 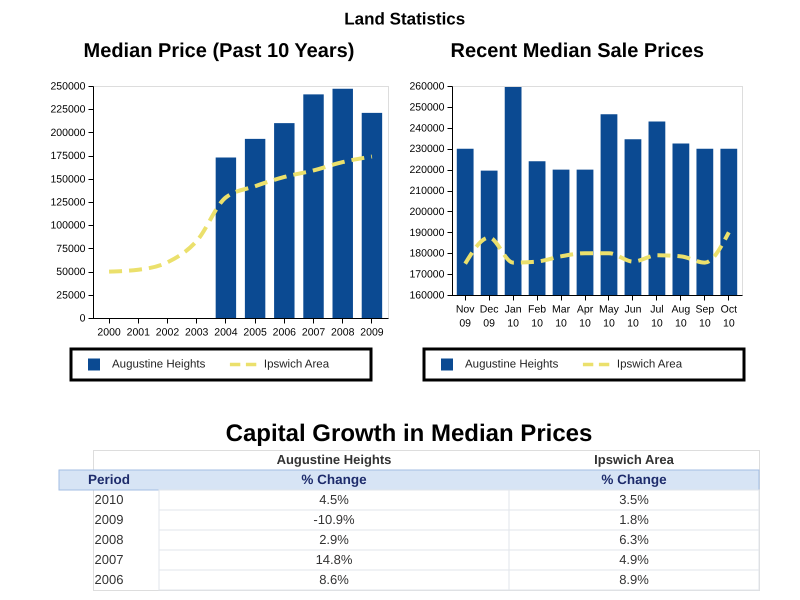 What do you see at coordinates (681, 317) in the screenshot?
I see `x-tick-label: Aug 10` at bounding box center [681, 317].